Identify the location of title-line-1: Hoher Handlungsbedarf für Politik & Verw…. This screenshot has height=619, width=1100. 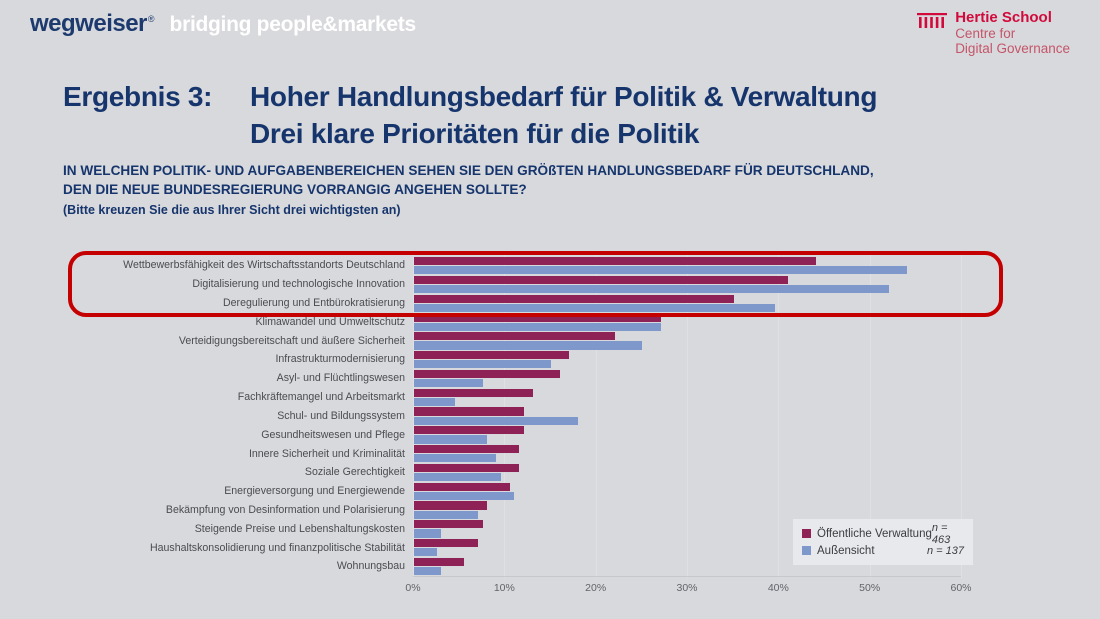
(564, 96).